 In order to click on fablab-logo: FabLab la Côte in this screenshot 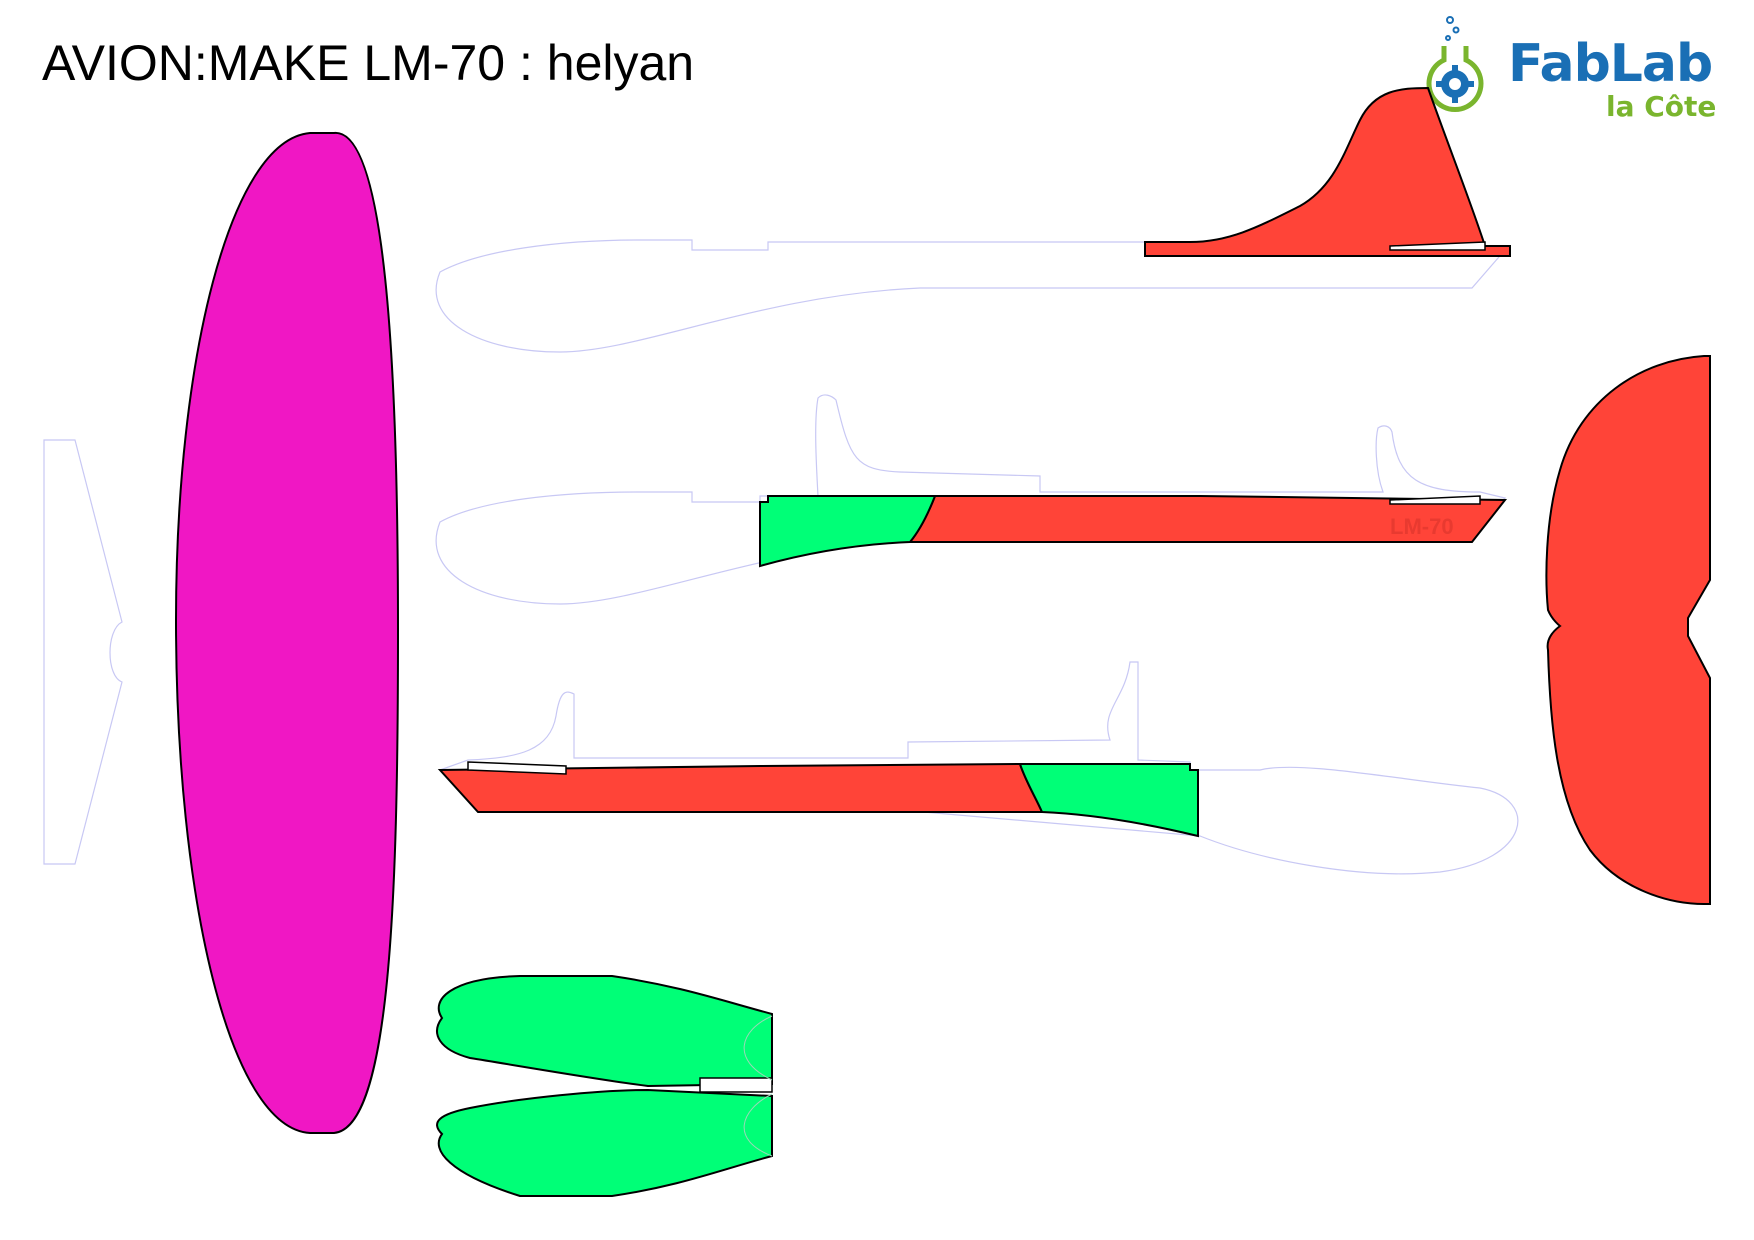, I will do `click(1570, 67)`.